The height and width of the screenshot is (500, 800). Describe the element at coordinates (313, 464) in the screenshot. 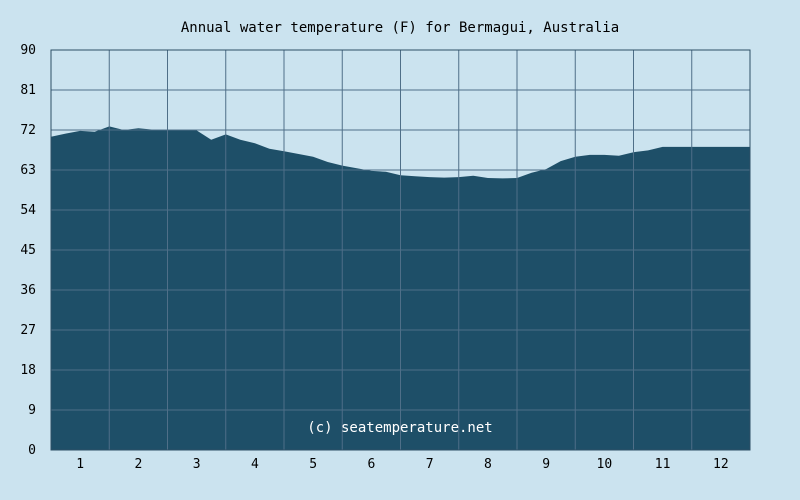

I see `x-tick-label: 5` at that location.